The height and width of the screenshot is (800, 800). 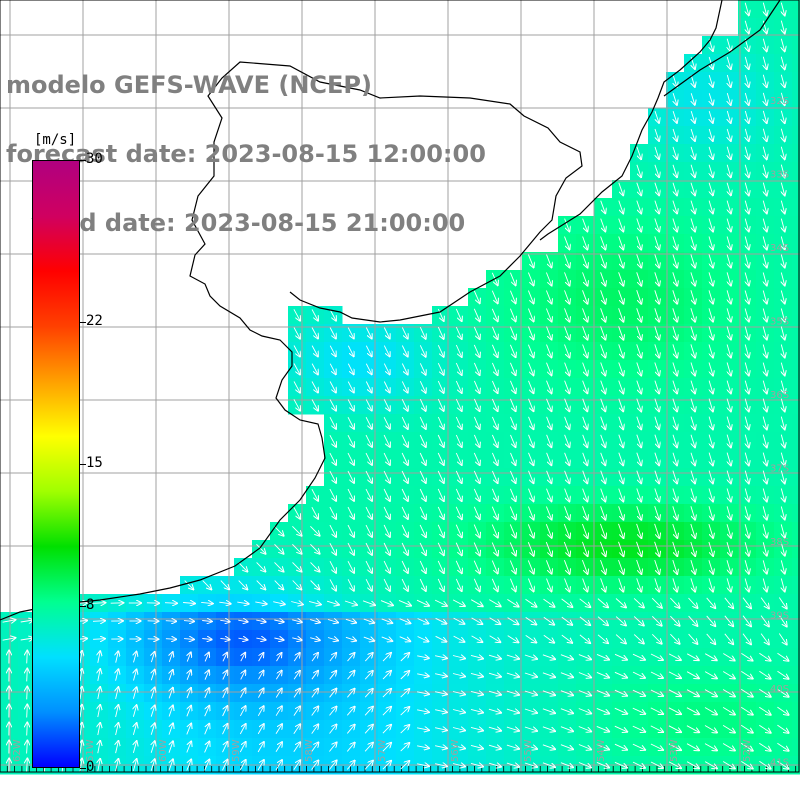 I want to click on colorbar-tick-label: 22, so click(x=94, y=321).